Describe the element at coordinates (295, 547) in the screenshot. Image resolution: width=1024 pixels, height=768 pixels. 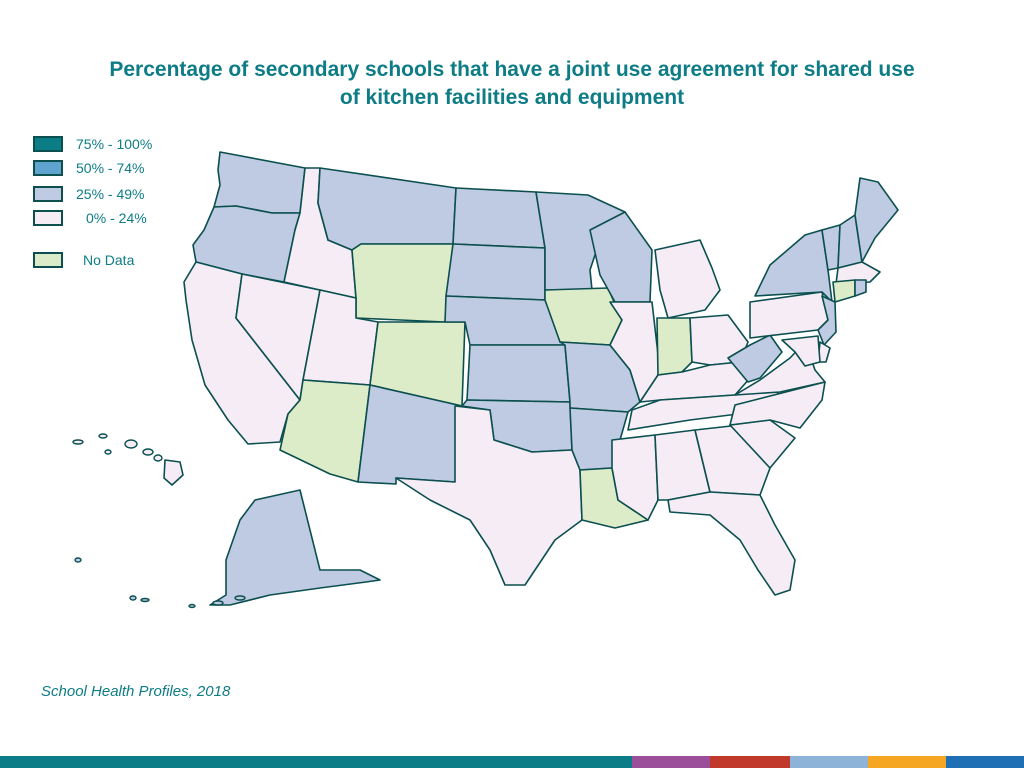
I see `state-ak` at that location.